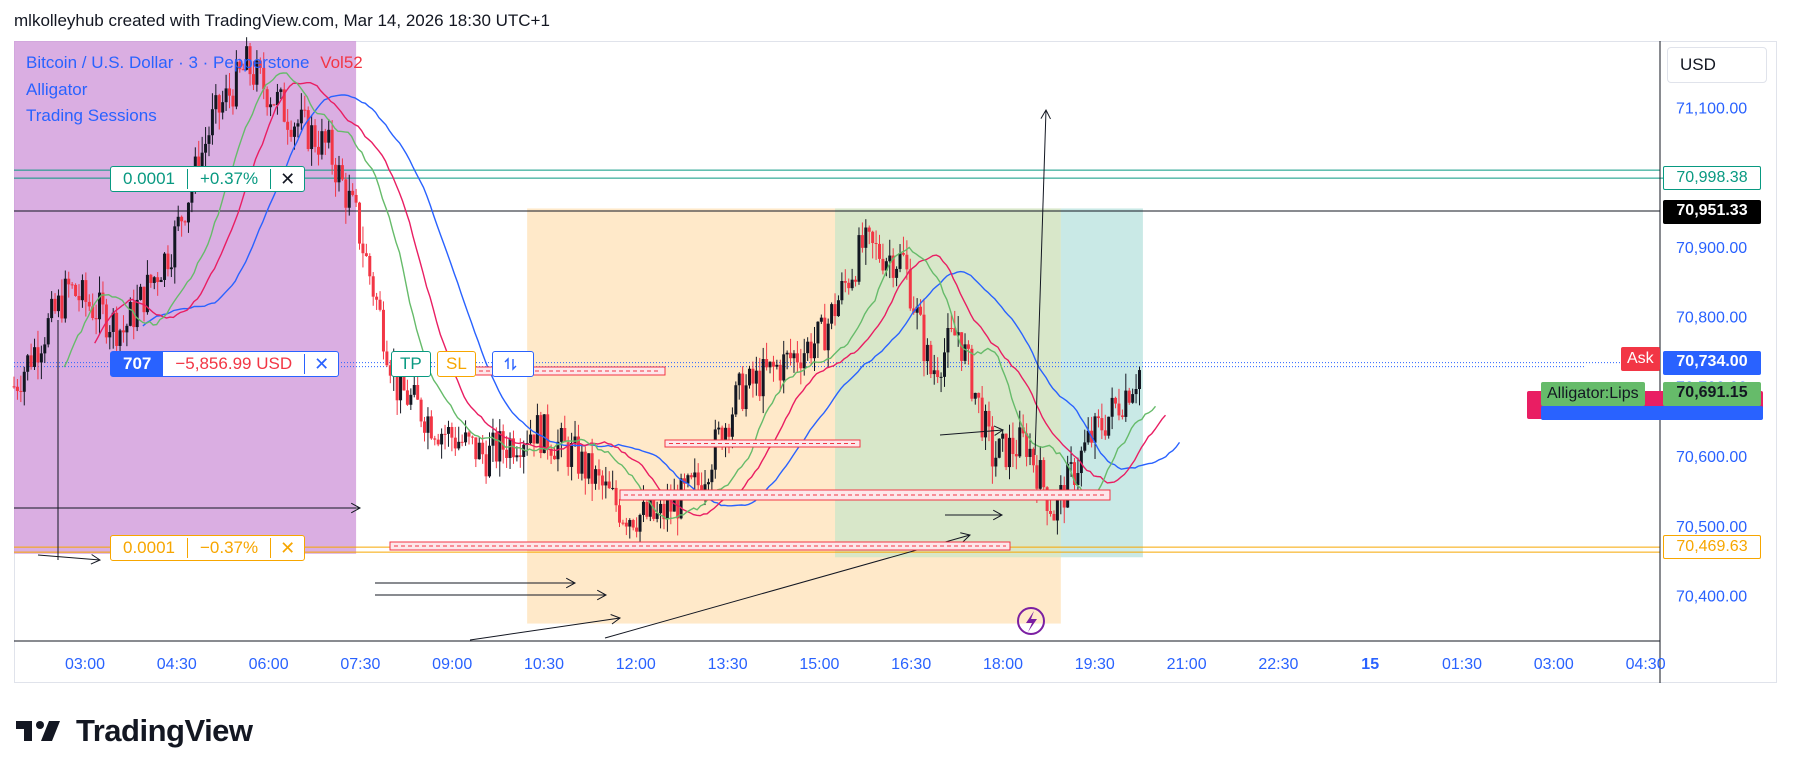 This screenshot has width=1793, height=773. I want to click on jaw-tag-bg, so click(1652, 413).